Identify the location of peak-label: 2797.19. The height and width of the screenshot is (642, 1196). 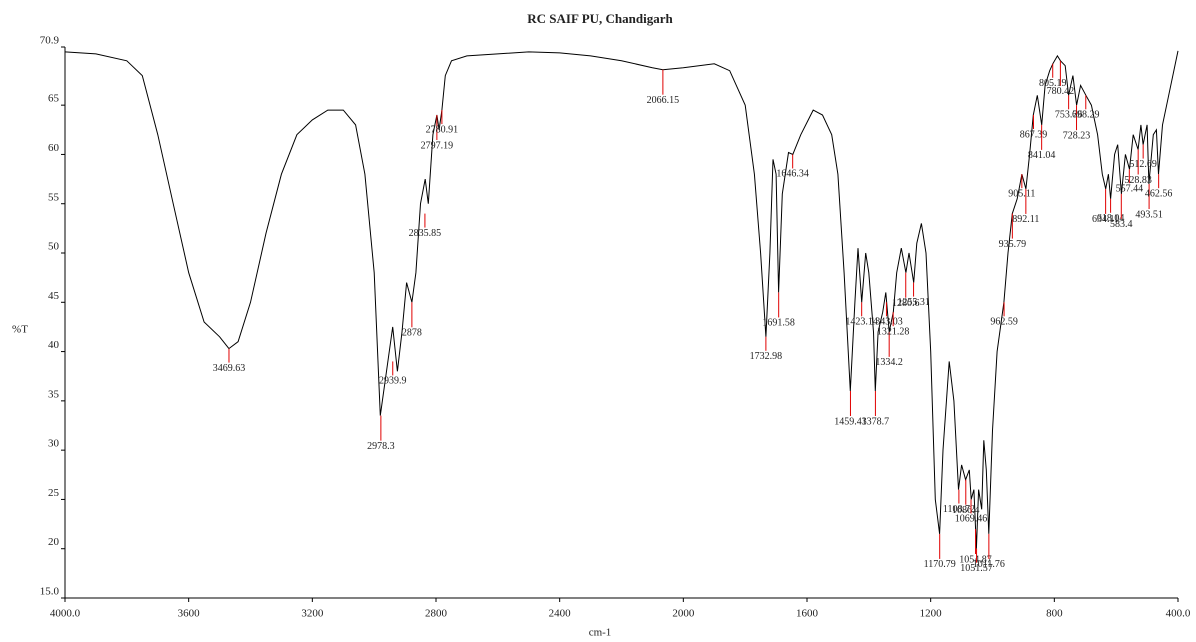
(437, 145).